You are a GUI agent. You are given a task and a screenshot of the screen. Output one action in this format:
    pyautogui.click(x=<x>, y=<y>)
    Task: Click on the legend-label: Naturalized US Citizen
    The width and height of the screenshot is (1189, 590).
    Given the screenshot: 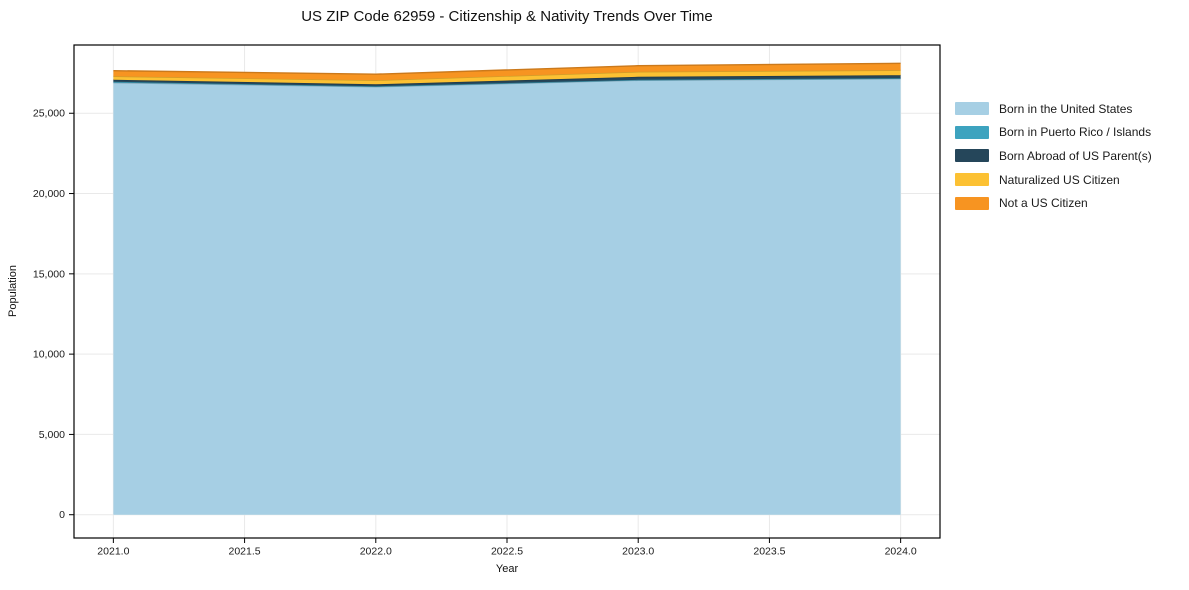 What is the action you would take?
    pyautogui.click(x=1059, y=179)
    